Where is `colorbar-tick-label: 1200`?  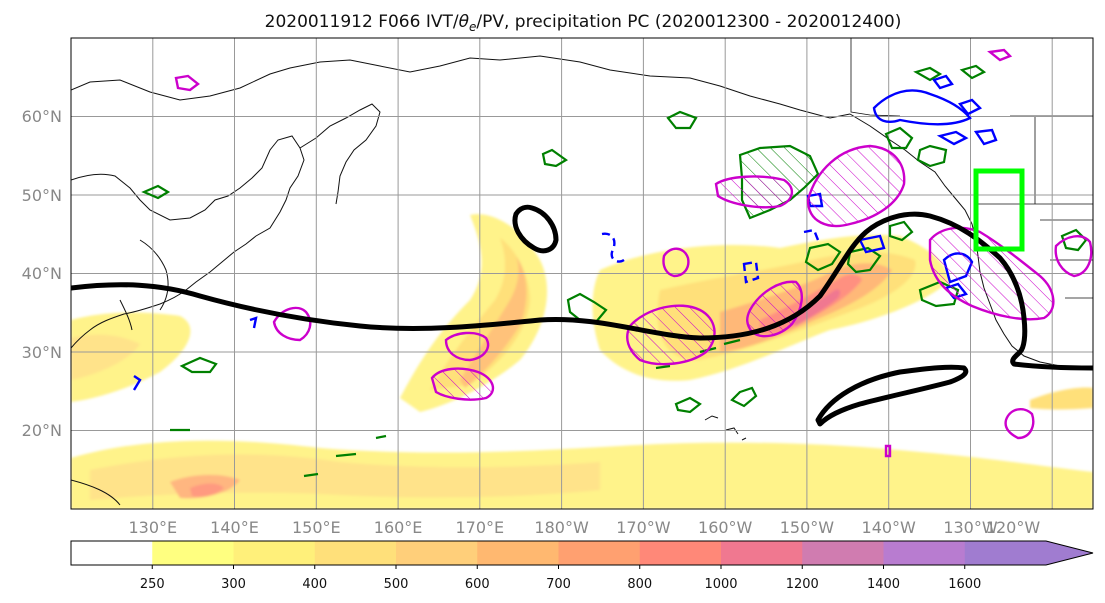 colorbar-tick-label: 1200 is located at coordinates (802, 584).